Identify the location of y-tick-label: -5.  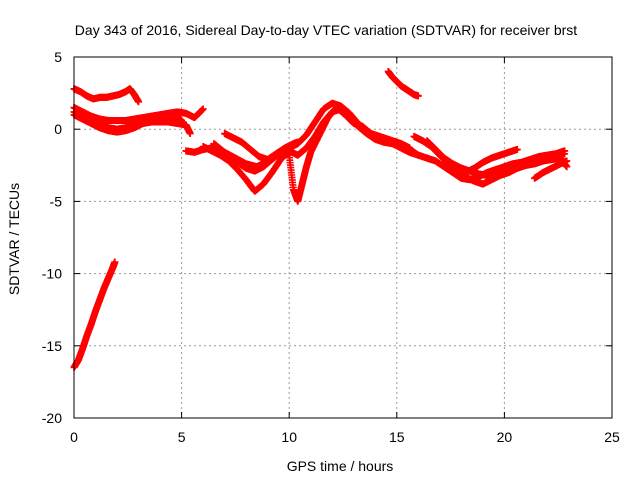
(56, 201).